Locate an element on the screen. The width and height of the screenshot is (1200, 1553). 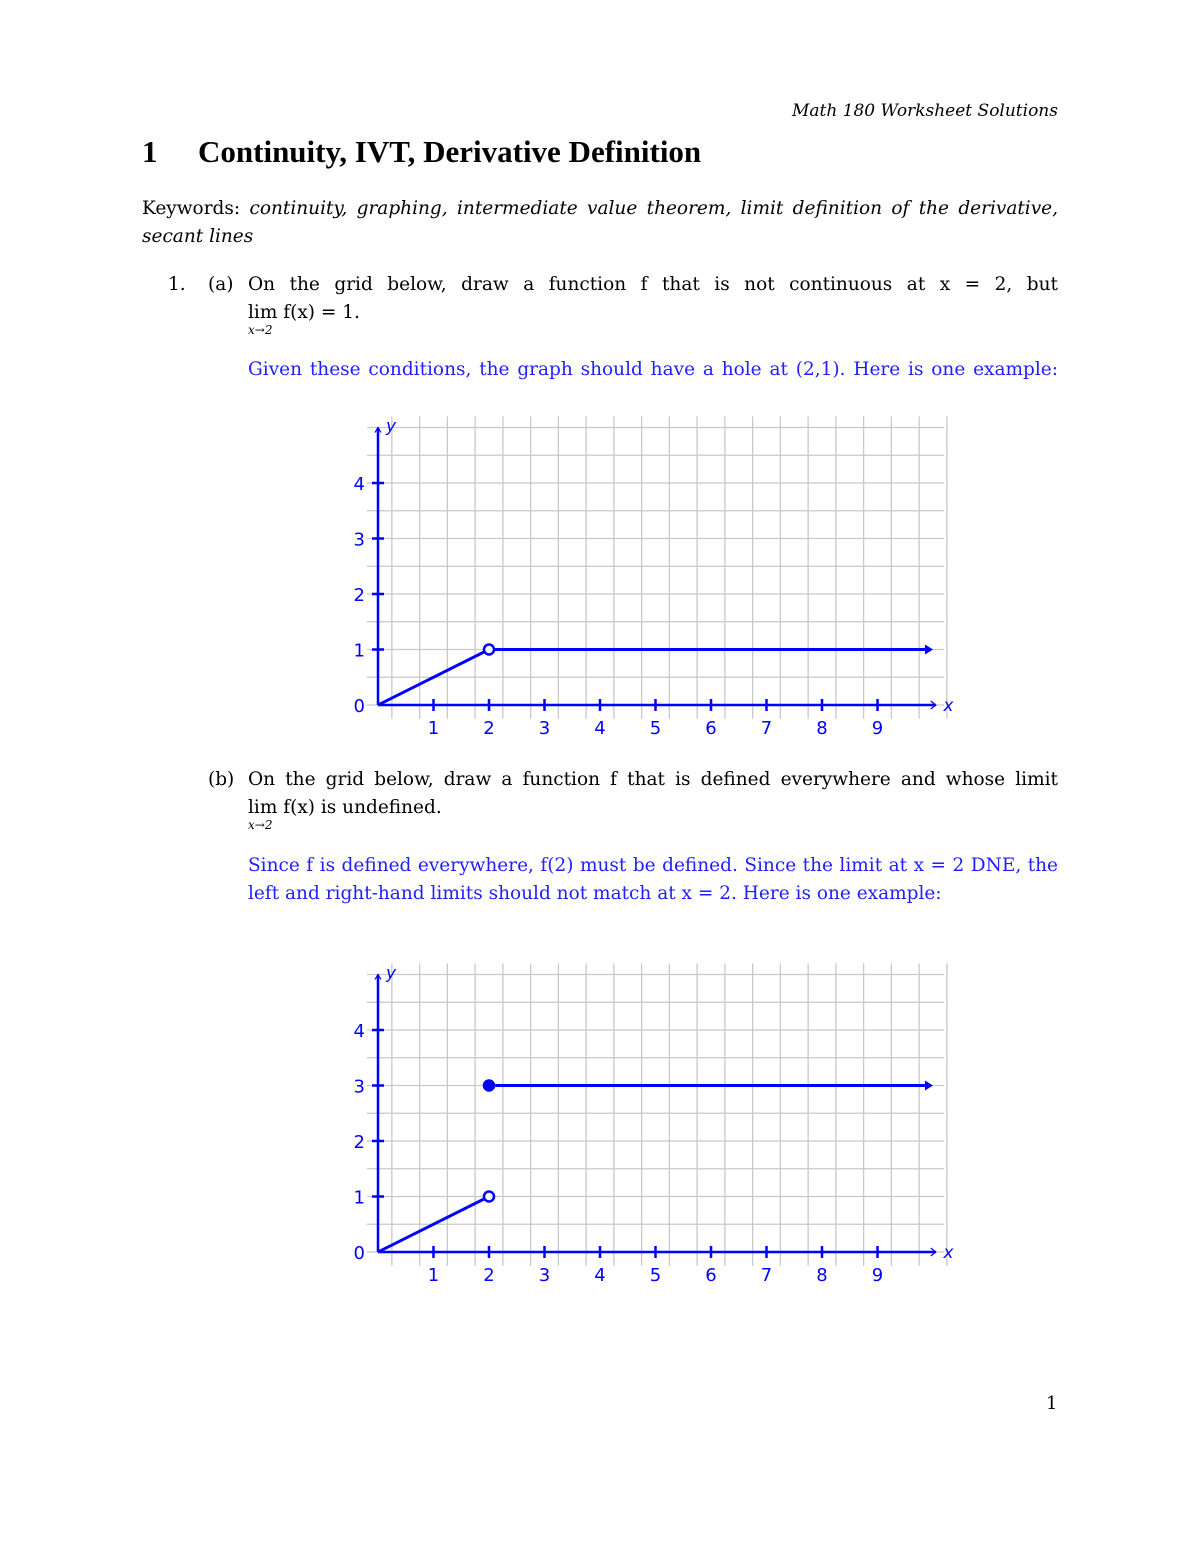
running-header: Math 180 Worksheet Solutions is located at coordinates (924, 111).